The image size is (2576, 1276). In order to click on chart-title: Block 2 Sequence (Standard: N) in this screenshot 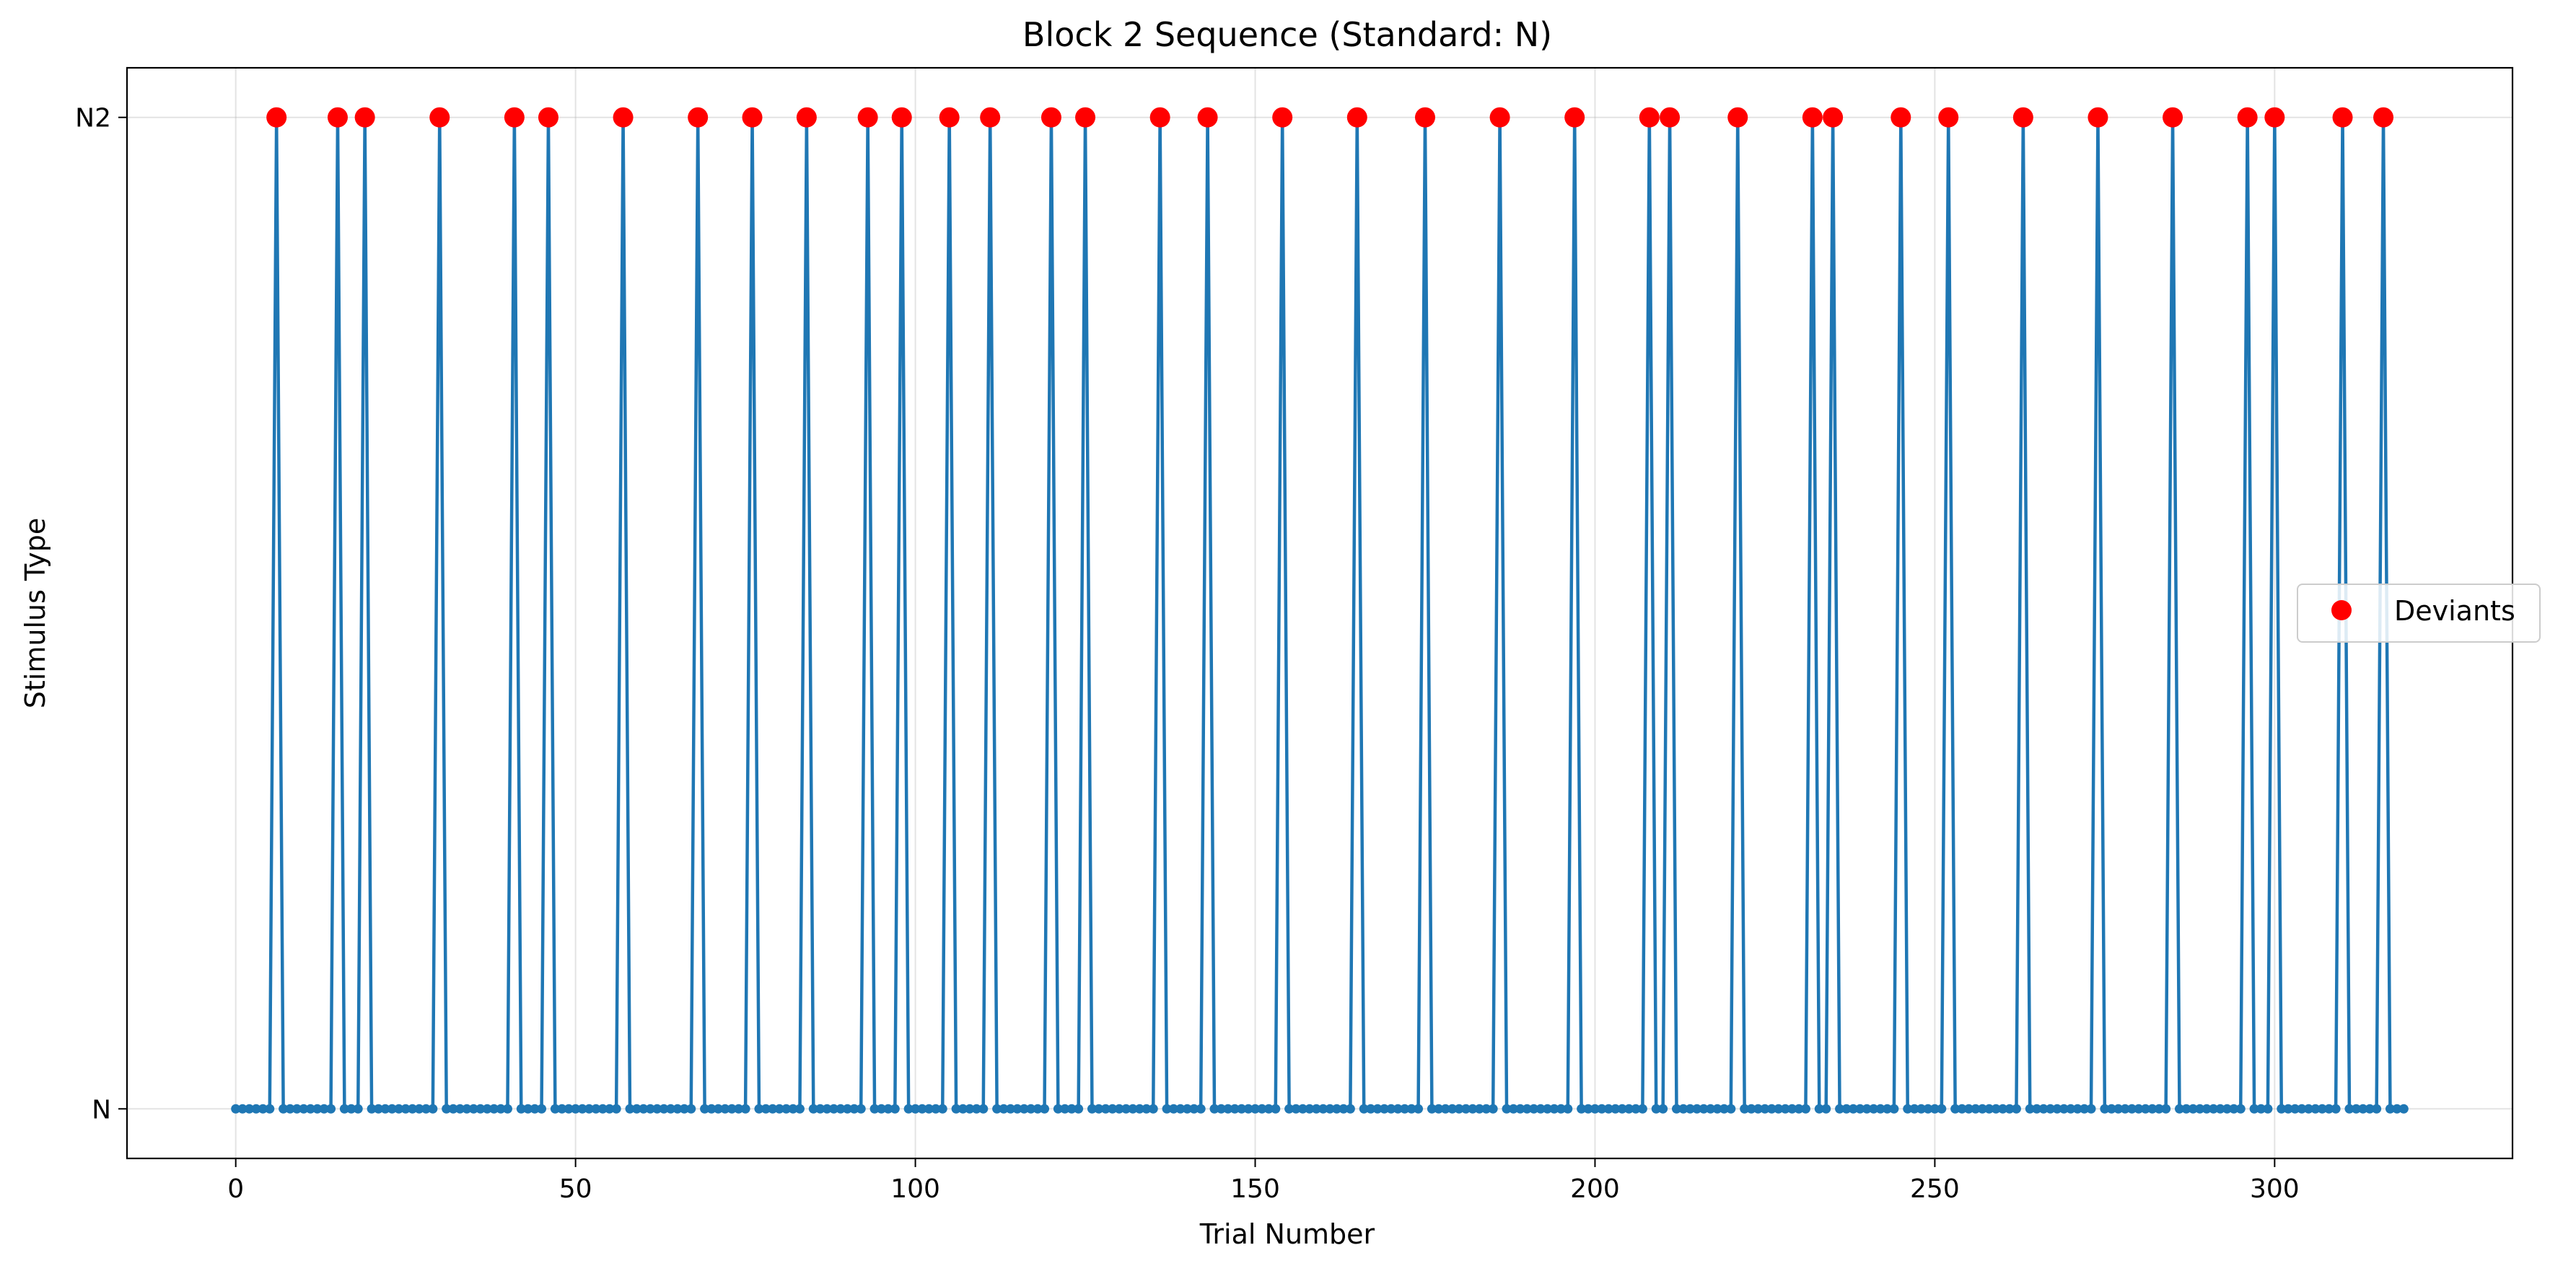, I will do `click(1287, 35)`.